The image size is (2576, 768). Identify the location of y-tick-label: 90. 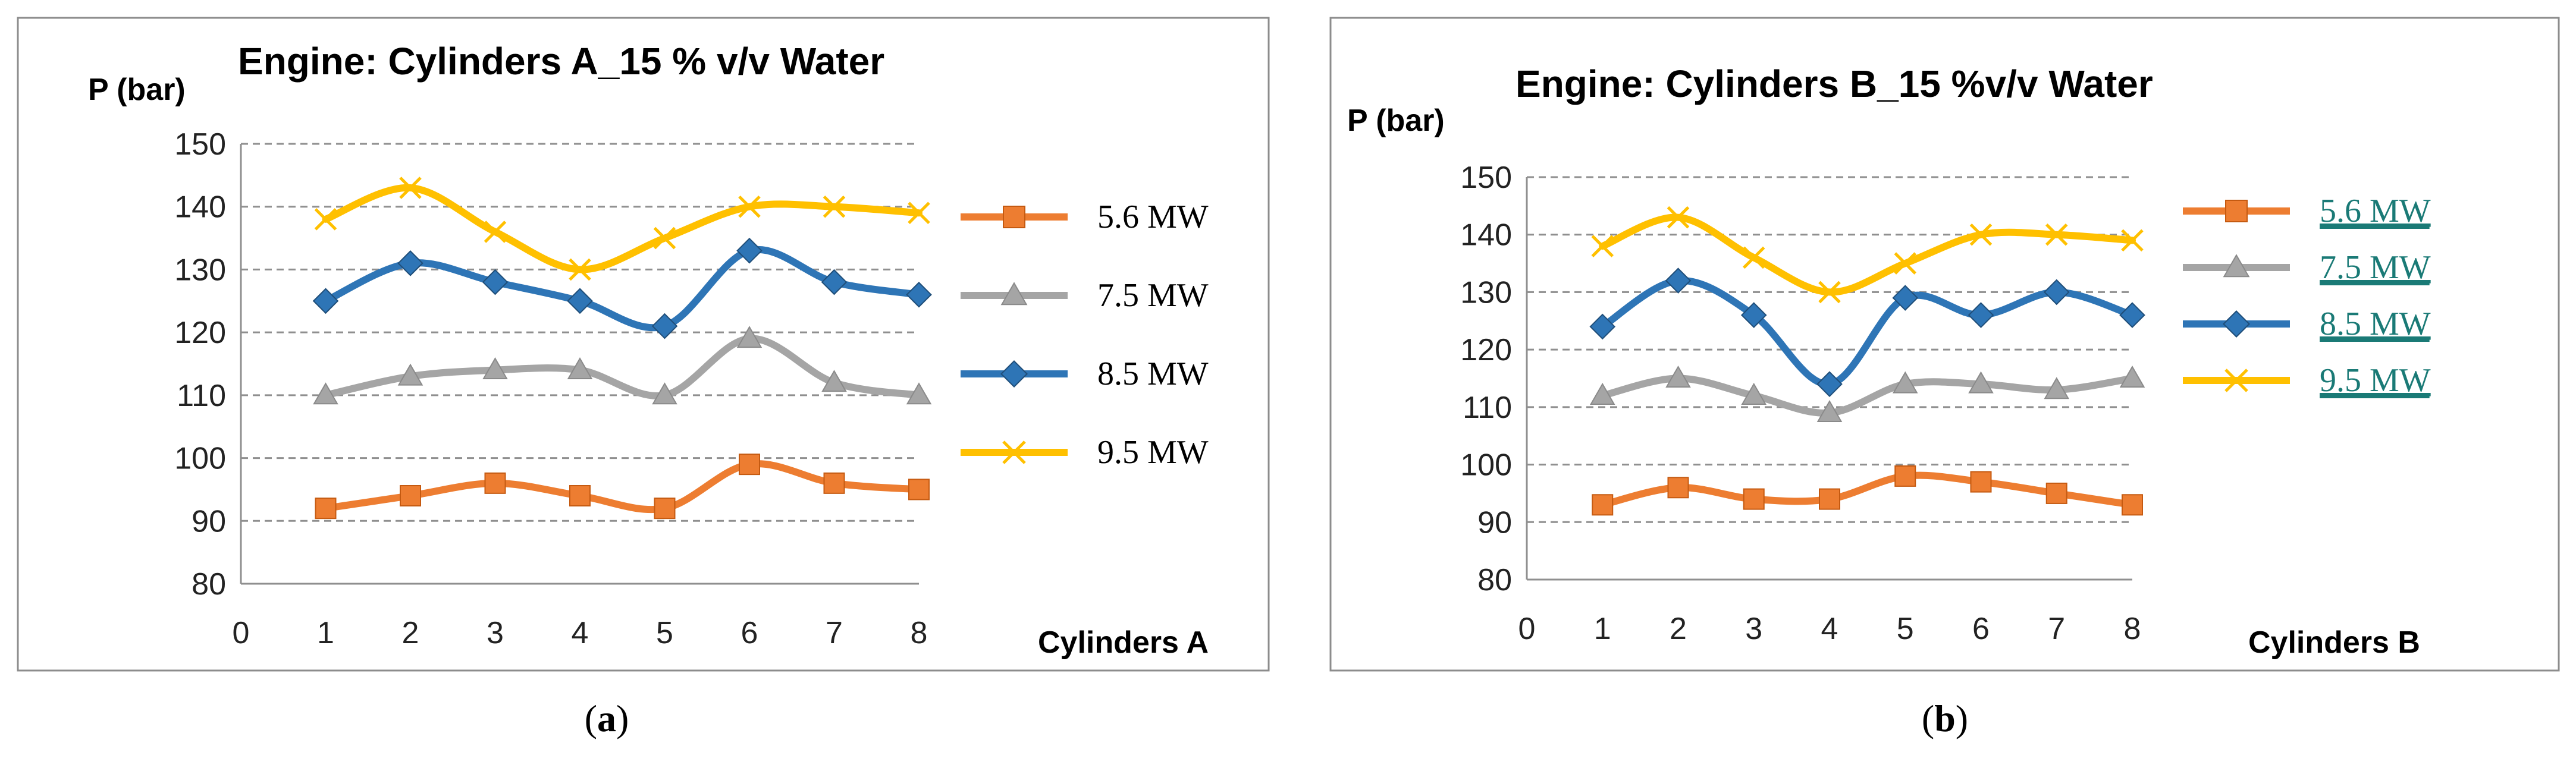
(1494, 522).